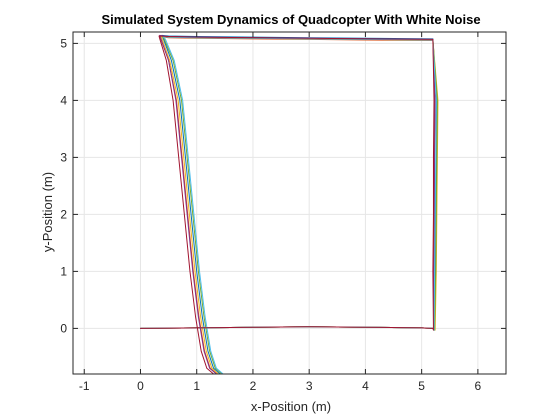 This screenshot has height=420, width=560. Describe the element at coordinates (63, 328) in the screenshot. I see `y-tick-label: 0` at that location.